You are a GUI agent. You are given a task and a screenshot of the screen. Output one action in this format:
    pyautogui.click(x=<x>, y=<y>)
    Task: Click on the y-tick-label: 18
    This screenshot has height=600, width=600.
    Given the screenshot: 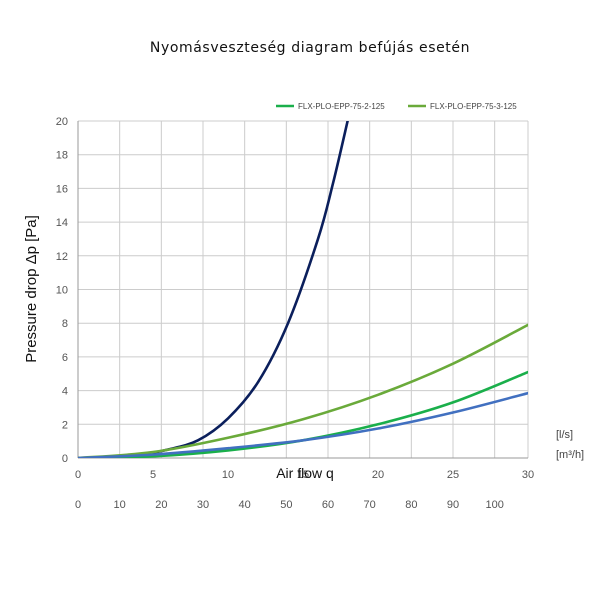 What is the action you would take?
    pyautogui.click(x=62, y=156)
    